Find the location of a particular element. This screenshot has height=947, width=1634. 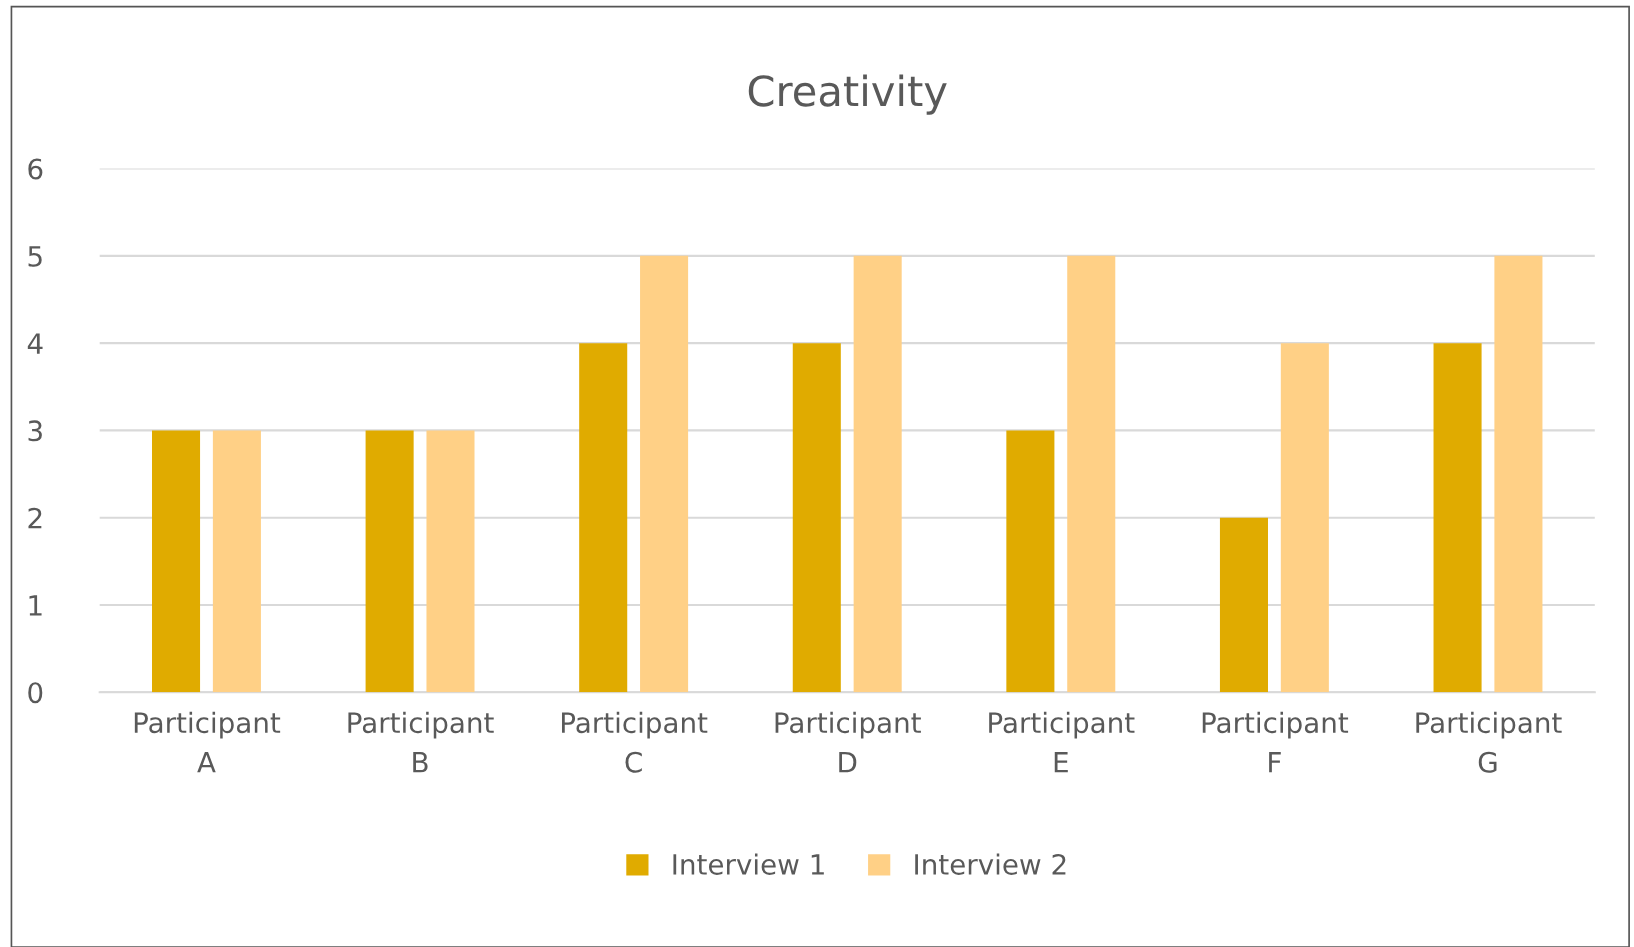

chart-title: Creativity is located at coordinates (847, 94).